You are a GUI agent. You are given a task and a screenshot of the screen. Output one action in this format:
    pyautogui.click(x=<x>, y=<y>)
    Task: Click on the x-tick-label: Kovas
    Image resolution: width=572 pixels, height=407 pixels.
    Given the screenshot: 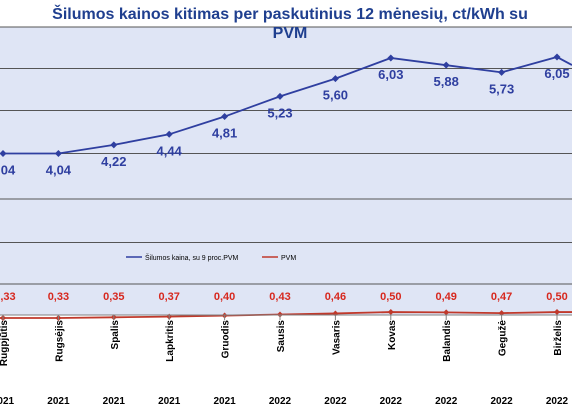 What is the action you would take?
    pyautogui.click(x=392, y=335)
    